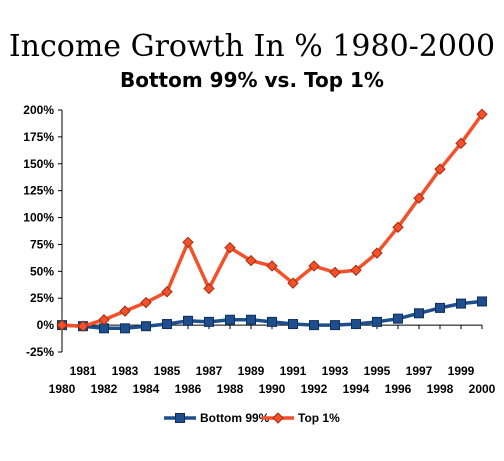 This screenshot has width=504, height=461. What do you see at coordinates (38, 137) in the screenshot?
I see `y-tick-label: 175%` at bounding box center [38, 137].